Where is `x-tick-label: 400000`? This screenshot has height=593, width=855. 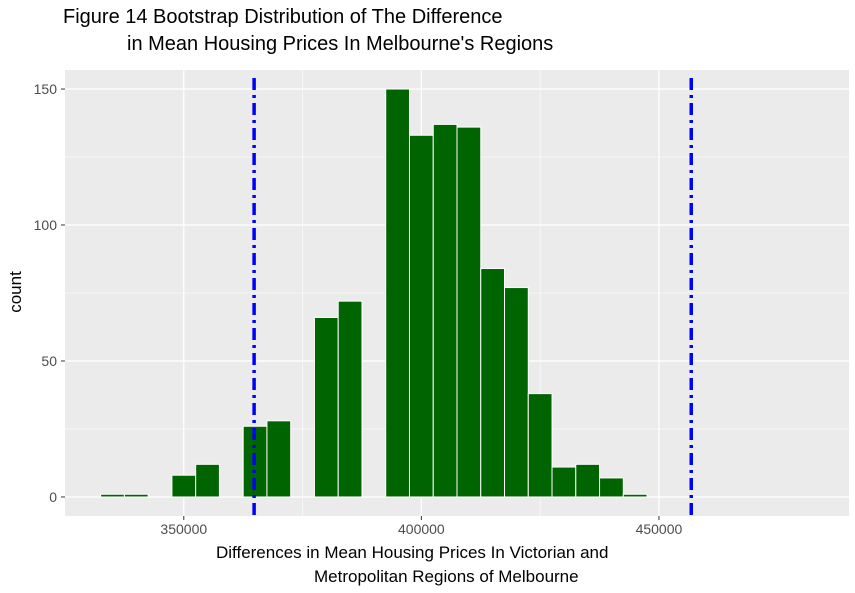
x-tick-label: 400000 is located at coordinates (421, 529).